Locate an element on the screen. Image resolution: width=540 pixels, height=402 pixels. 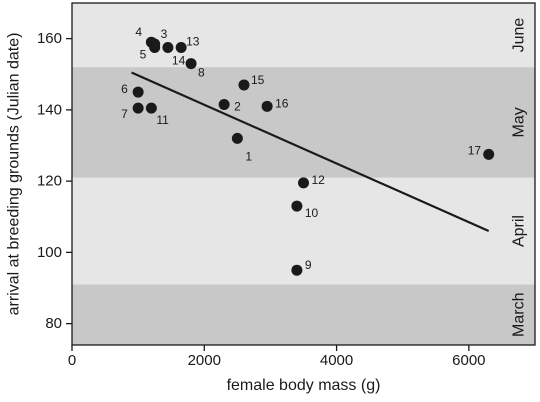
point-label-7: 7 is located at coordinates (124, 114).